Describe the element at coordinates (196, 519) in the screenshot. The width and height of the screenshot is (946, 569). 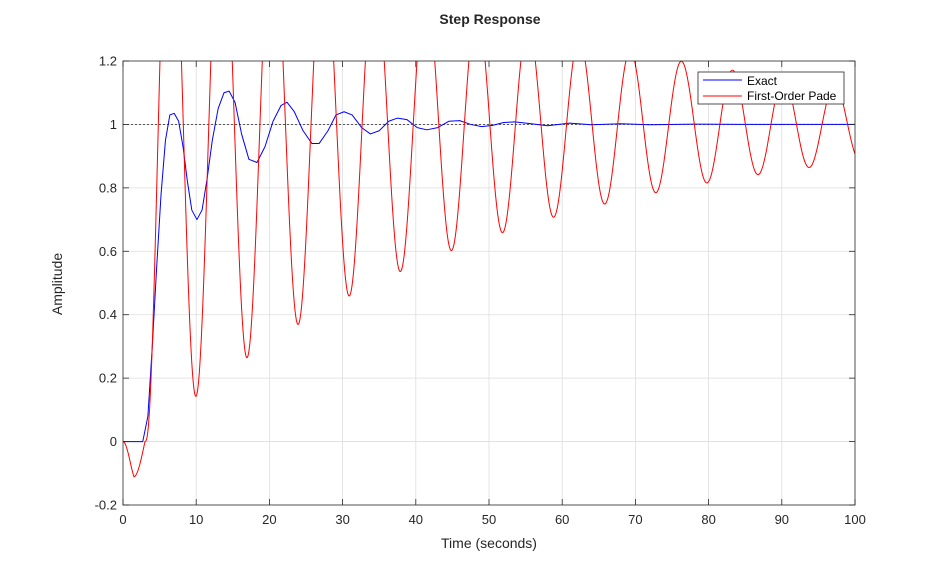
I see `x-tick-label-1: 10` at that location.